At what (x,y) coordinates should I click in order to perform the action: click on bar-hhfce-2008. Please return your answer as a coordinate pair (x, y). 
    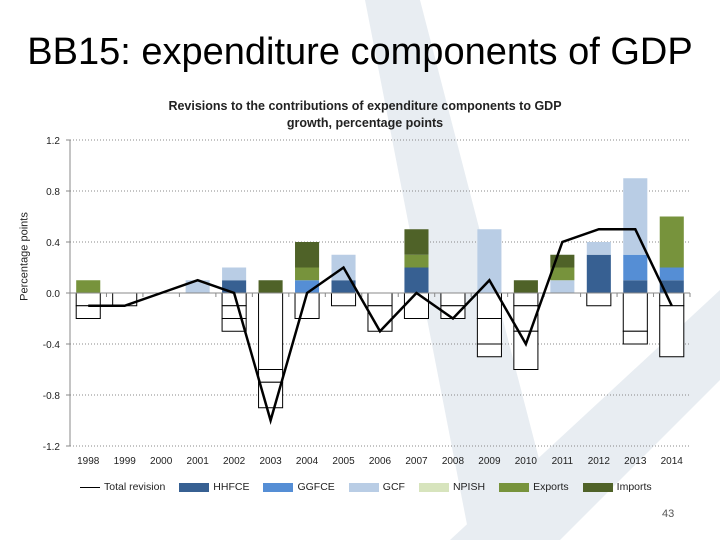
    Looking at the image, I should click on (453, 299).